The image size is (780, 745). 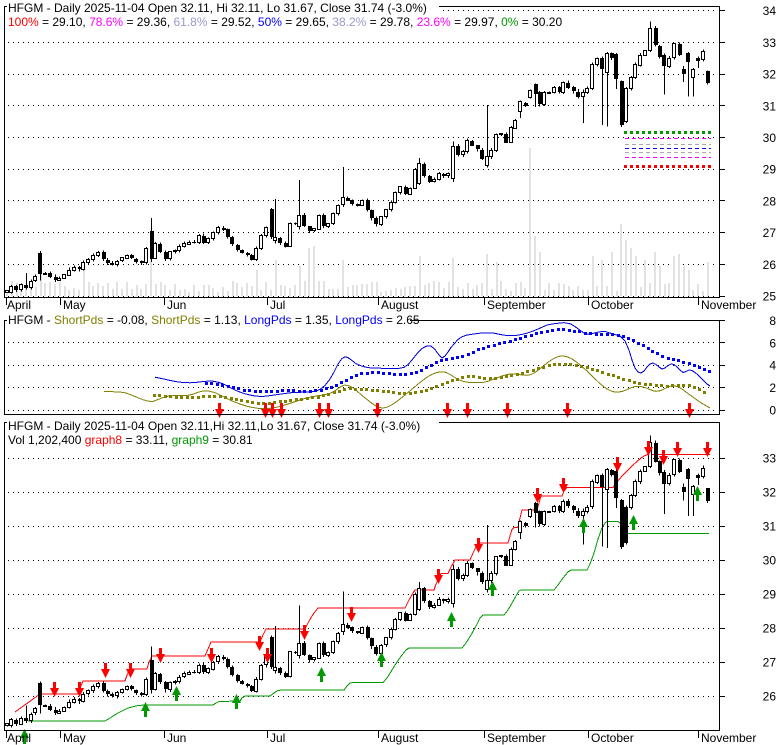 I want to click on svg-text: 25, so click(x=770, y=297).